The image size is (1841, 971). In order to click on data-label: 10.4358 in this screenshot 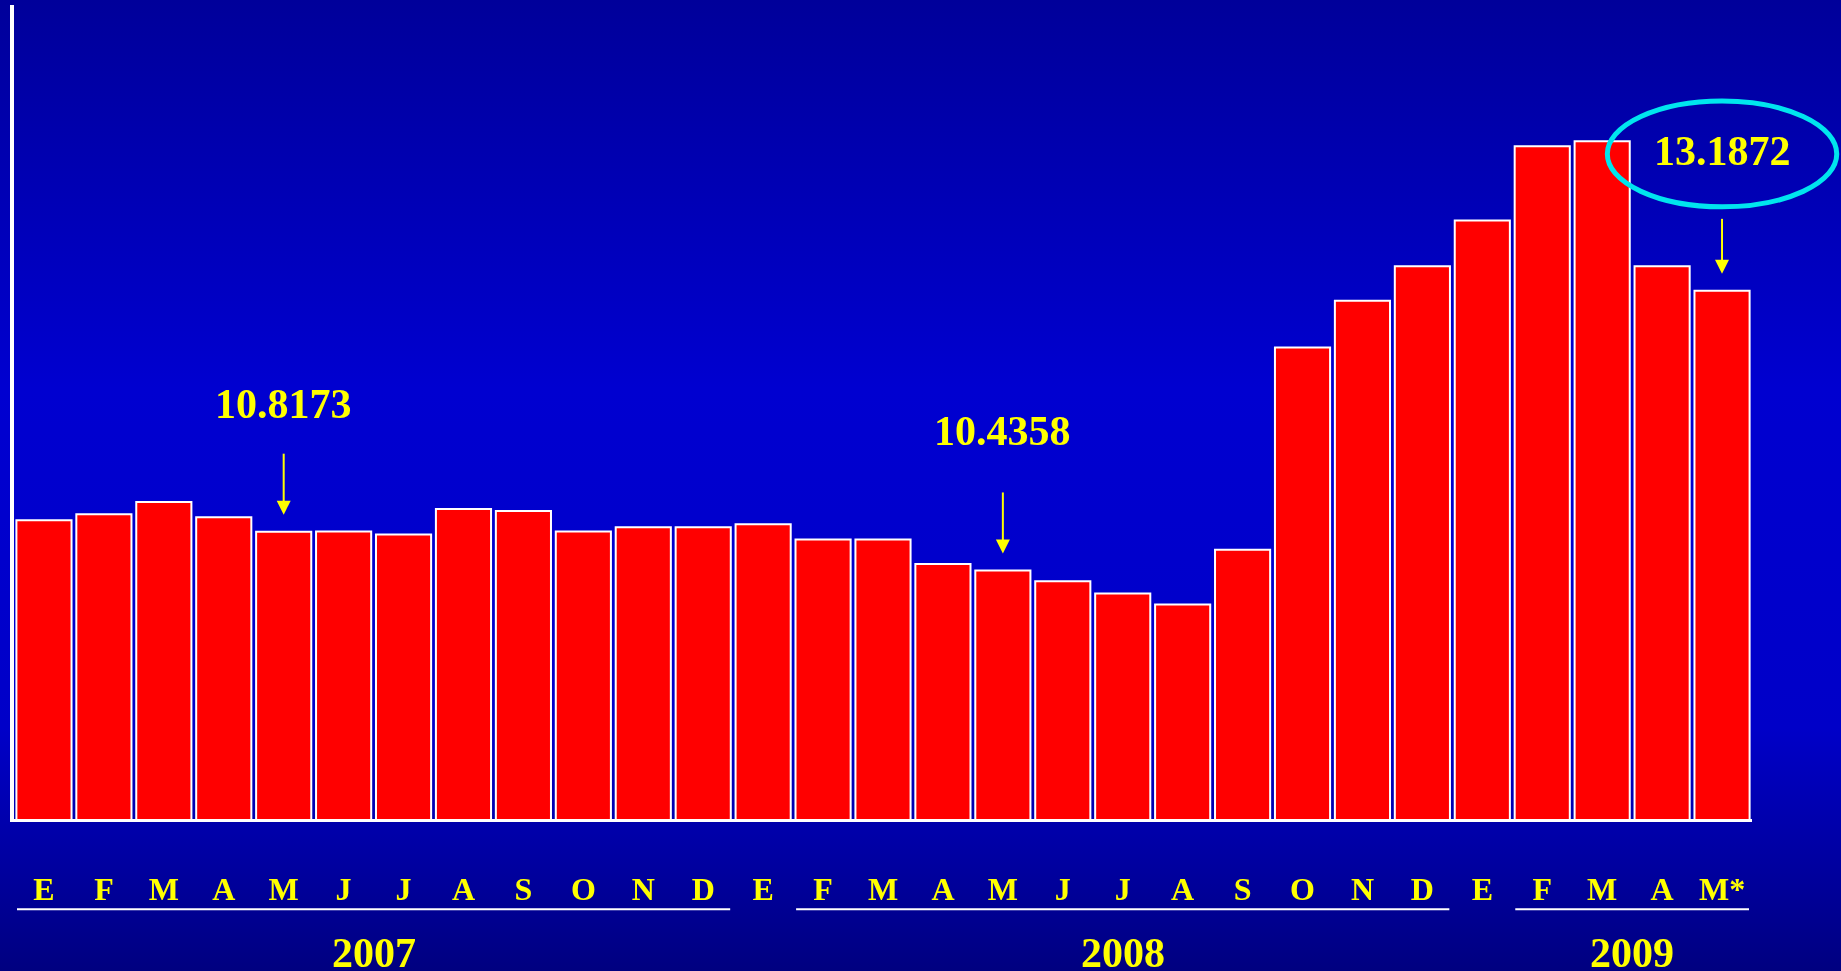, I will do `click(1002, 431)`.